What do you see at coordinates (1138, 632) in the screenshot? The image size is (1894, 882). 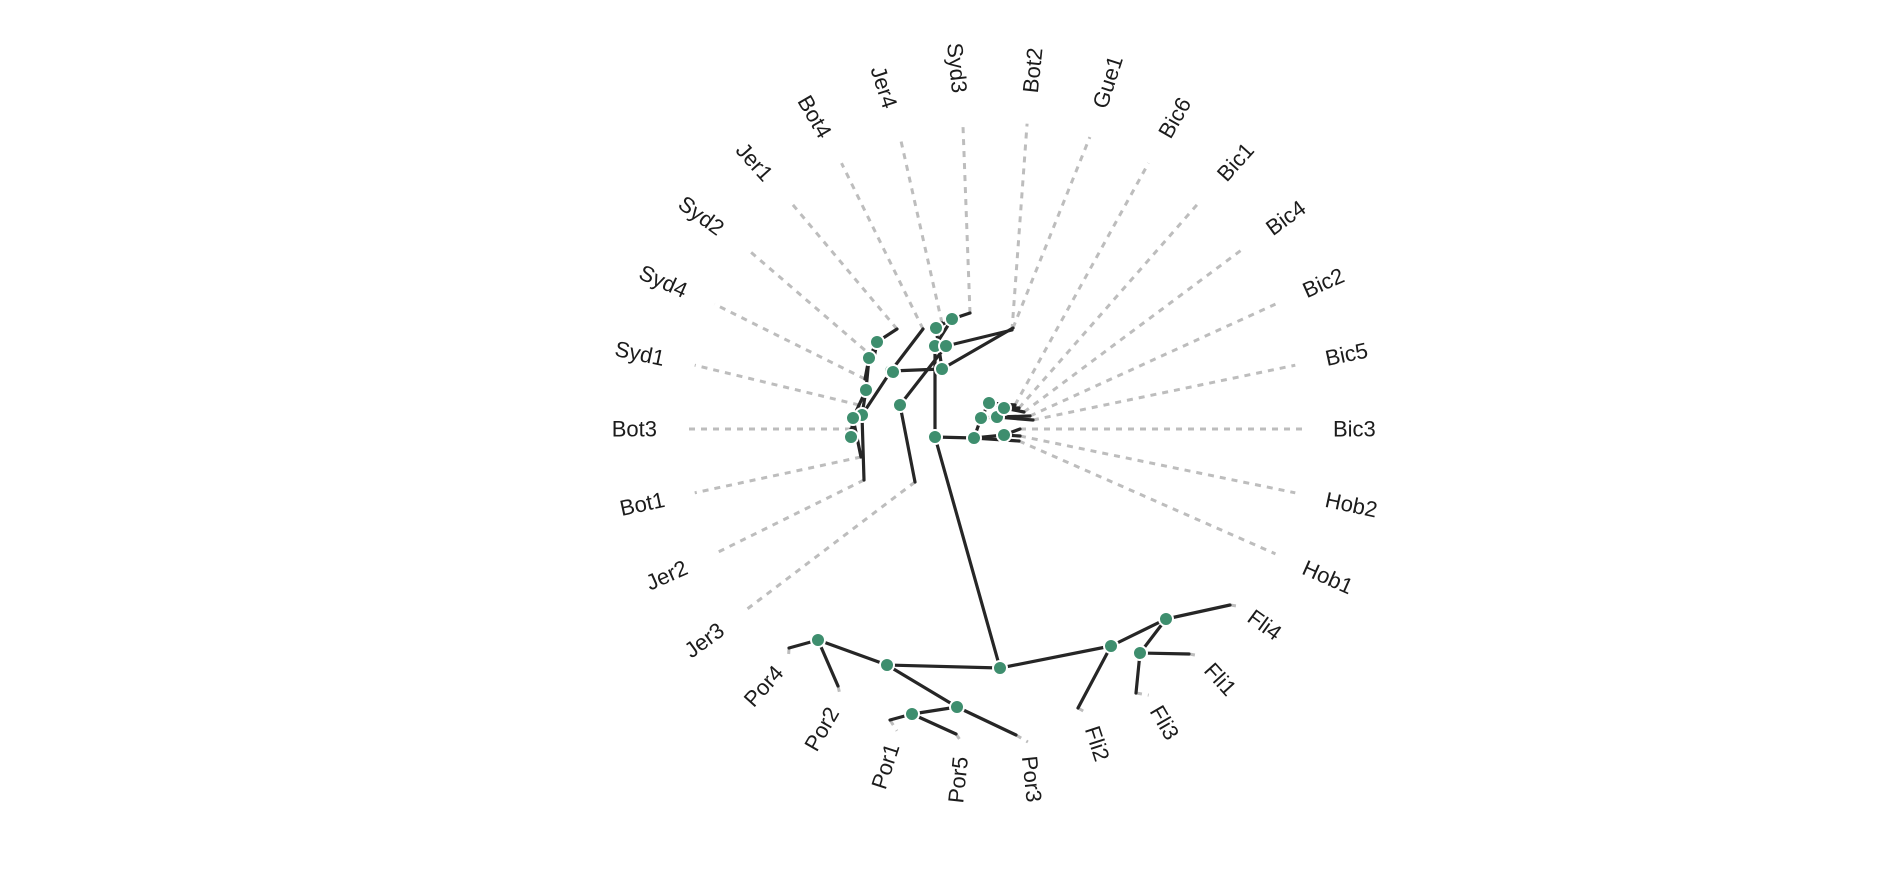 I see `branch-pf-fa` at bounding box center [1138, 632].